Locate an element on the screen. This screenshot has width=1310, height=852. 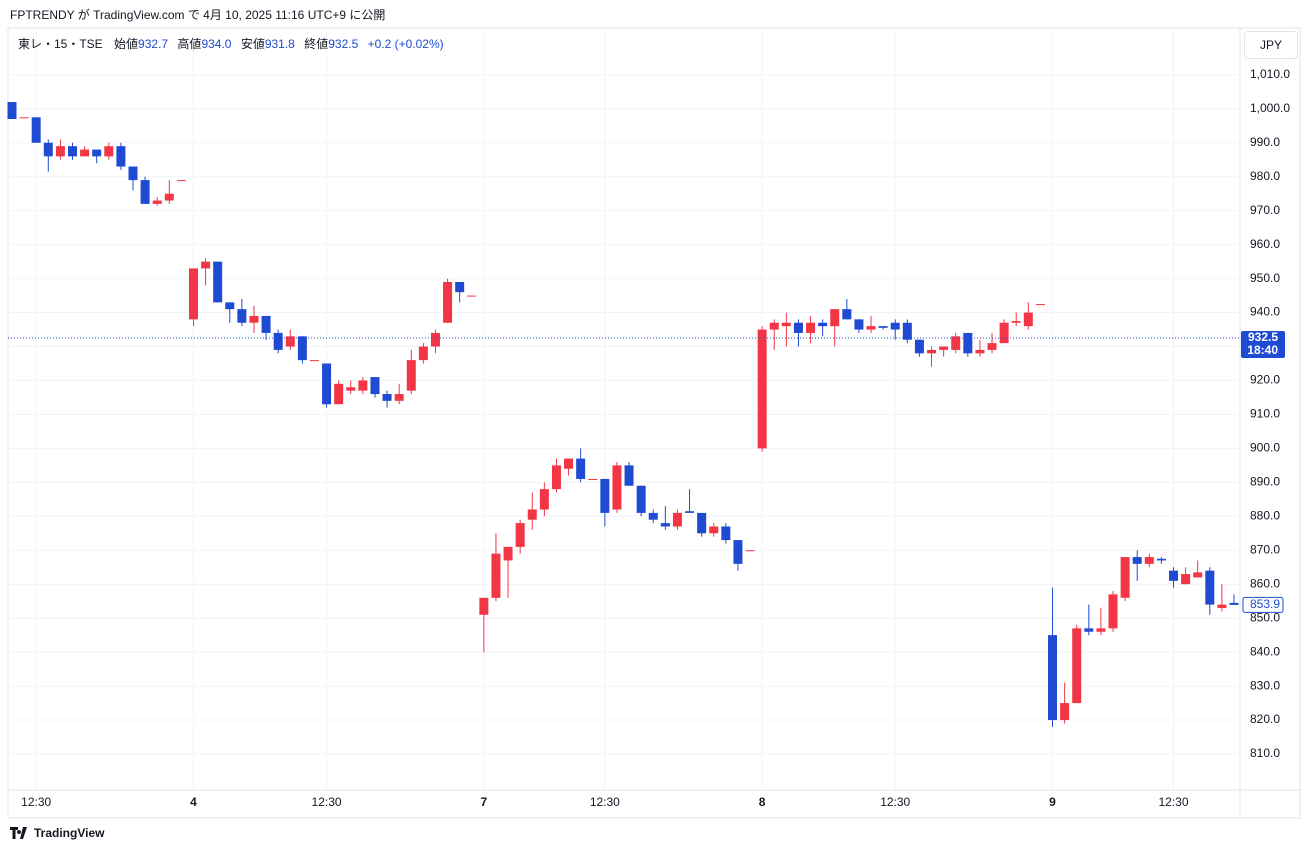
x-tick-label: 8 is located at coordinates (762, 802).